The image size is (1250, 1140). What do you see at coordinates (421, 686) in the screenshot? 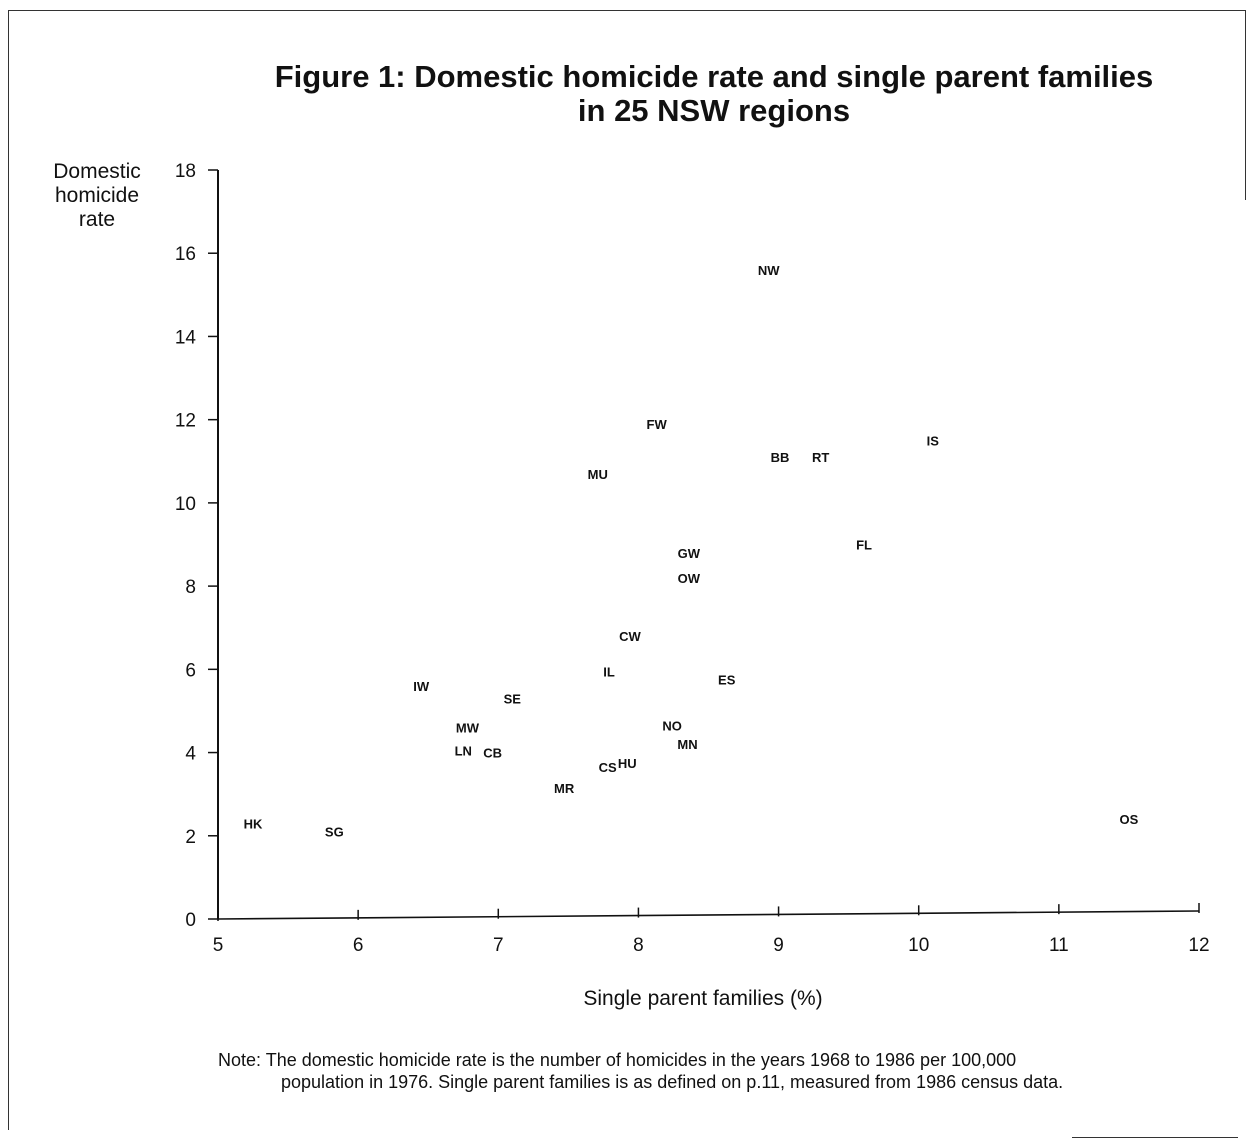
I see `data-point-iw: IW` at bounding box center [421, 686].